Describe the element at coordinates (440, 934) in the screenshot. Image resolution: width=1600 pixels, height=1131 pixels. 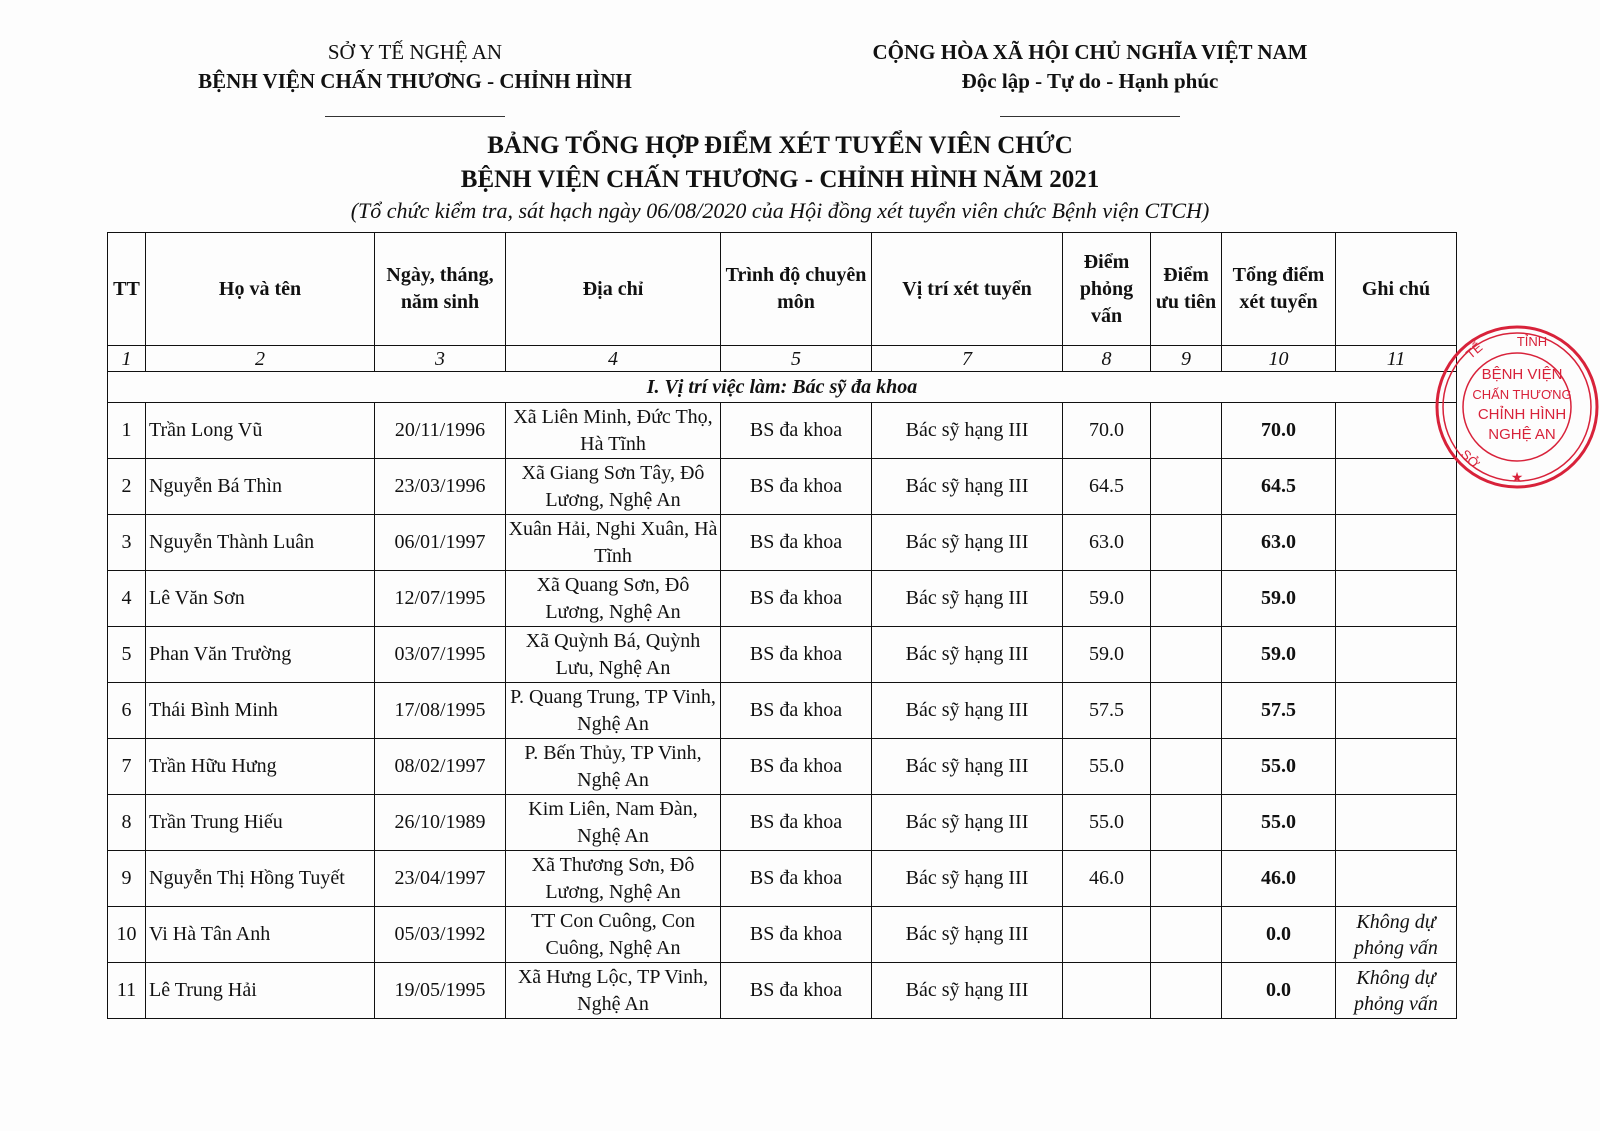
I see `cell-birth-date: 05/03/1992` at that location.